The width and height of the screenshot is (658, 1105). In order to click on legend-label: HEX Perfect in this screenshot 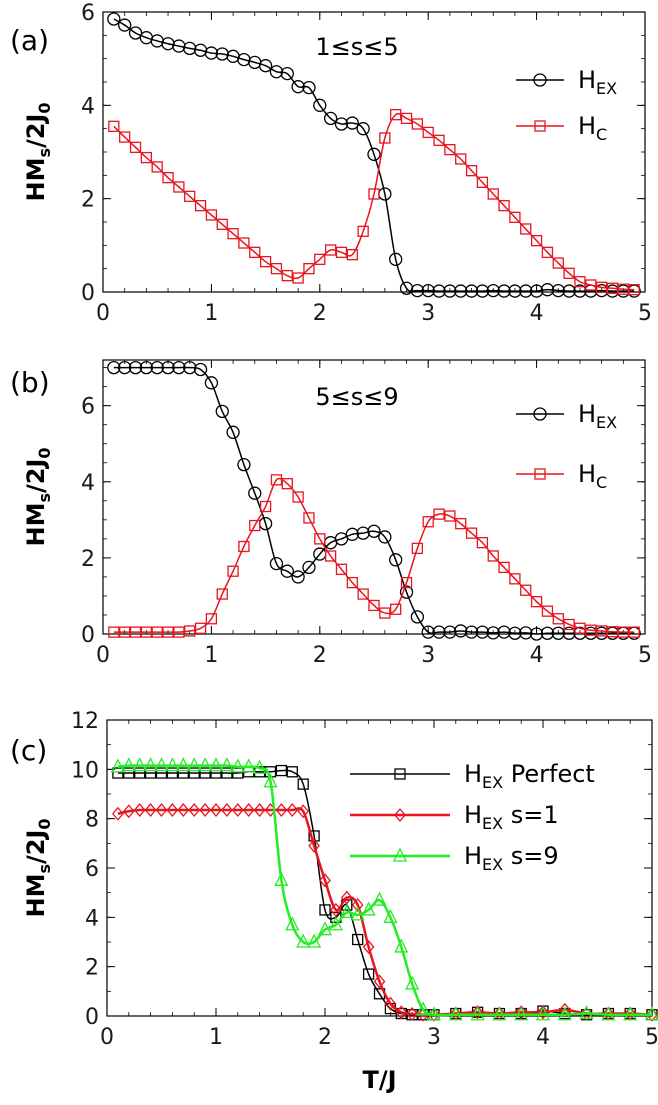, I will do `click(529, 776)`.